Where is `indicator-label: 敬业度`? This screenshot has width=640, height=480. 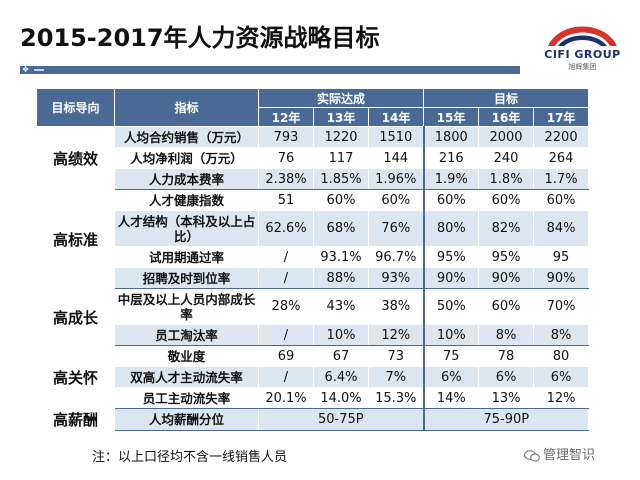 indicator-label: 敬业度 is located at coordinates (186, 356).